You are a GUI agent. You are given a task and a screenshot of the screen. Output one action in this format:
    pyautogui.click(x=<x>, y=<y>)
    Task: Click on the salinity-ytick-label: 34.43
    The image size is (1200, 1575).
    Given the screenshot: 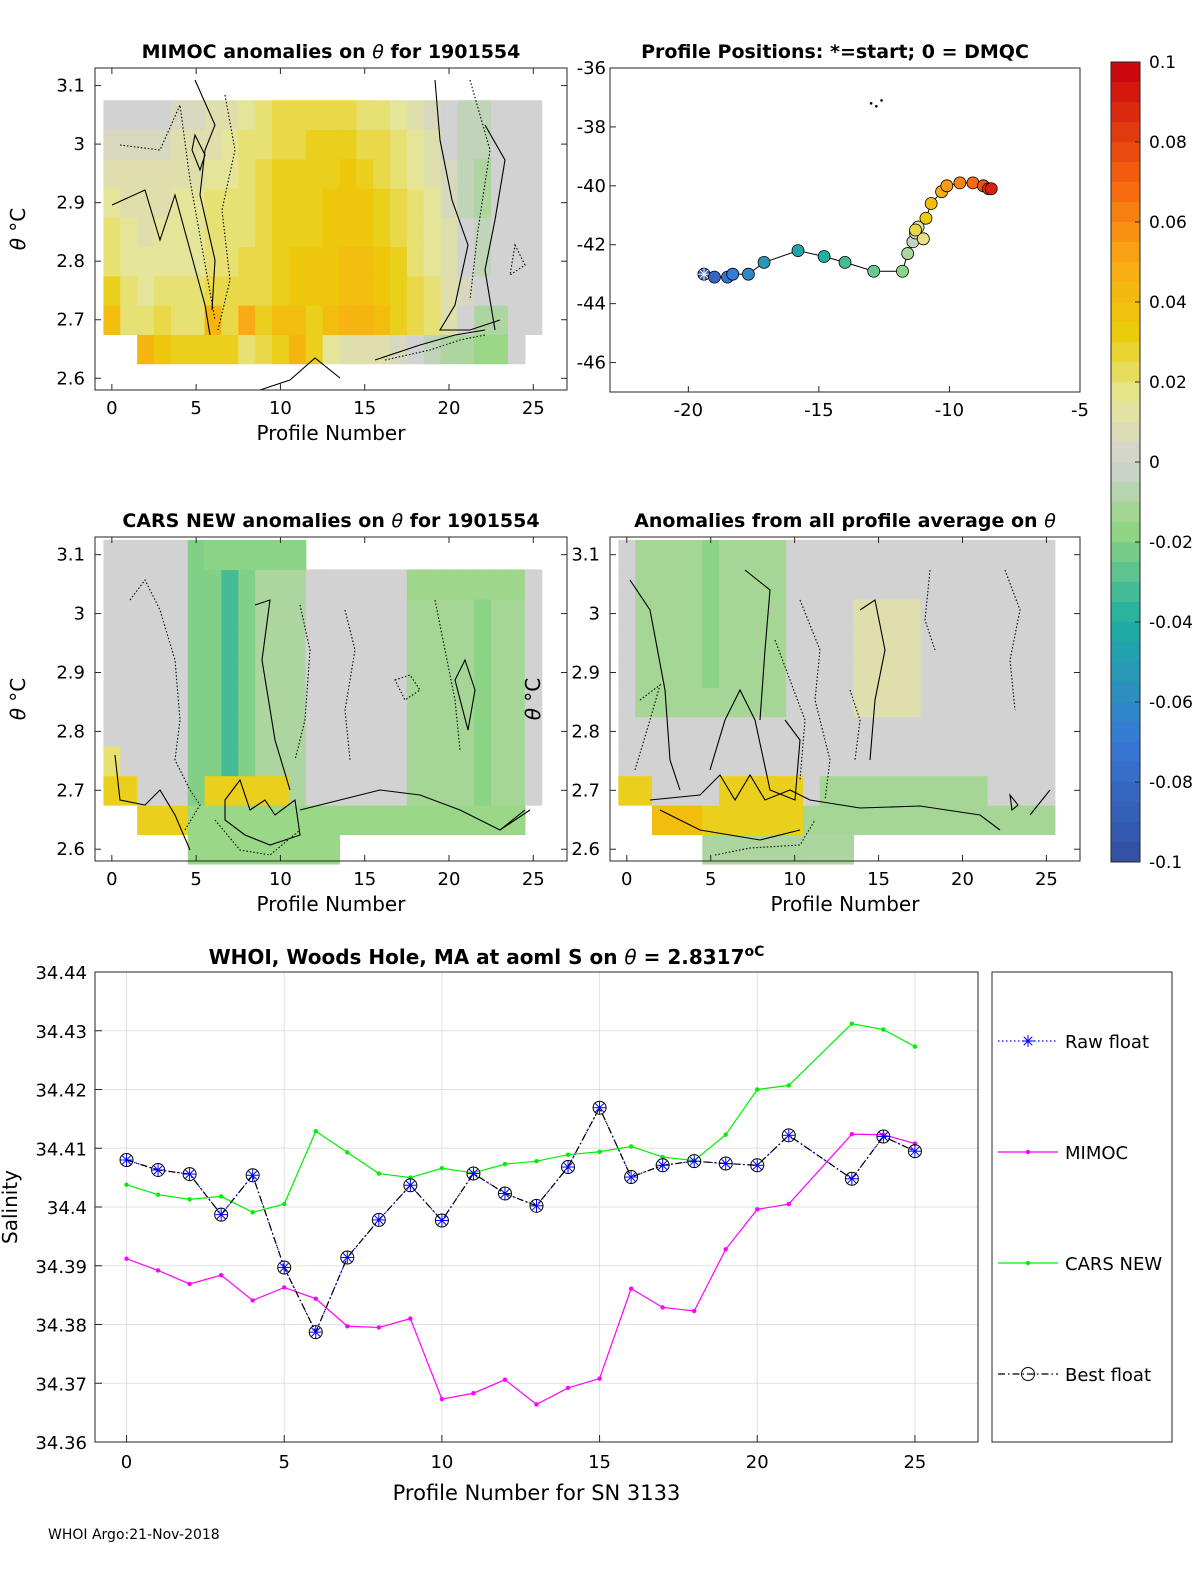 What is the action you would take?
    pyautogui.click(x=61, y=1032)
    